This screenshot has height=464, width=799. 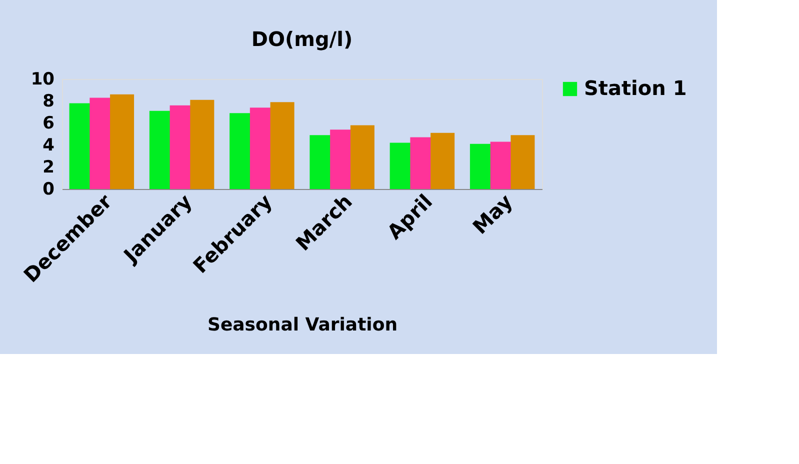 What do you see at coordinates (48, 168) in the screenshot?
I see `y-tick-label: 2` at bounding box center [48, 168].